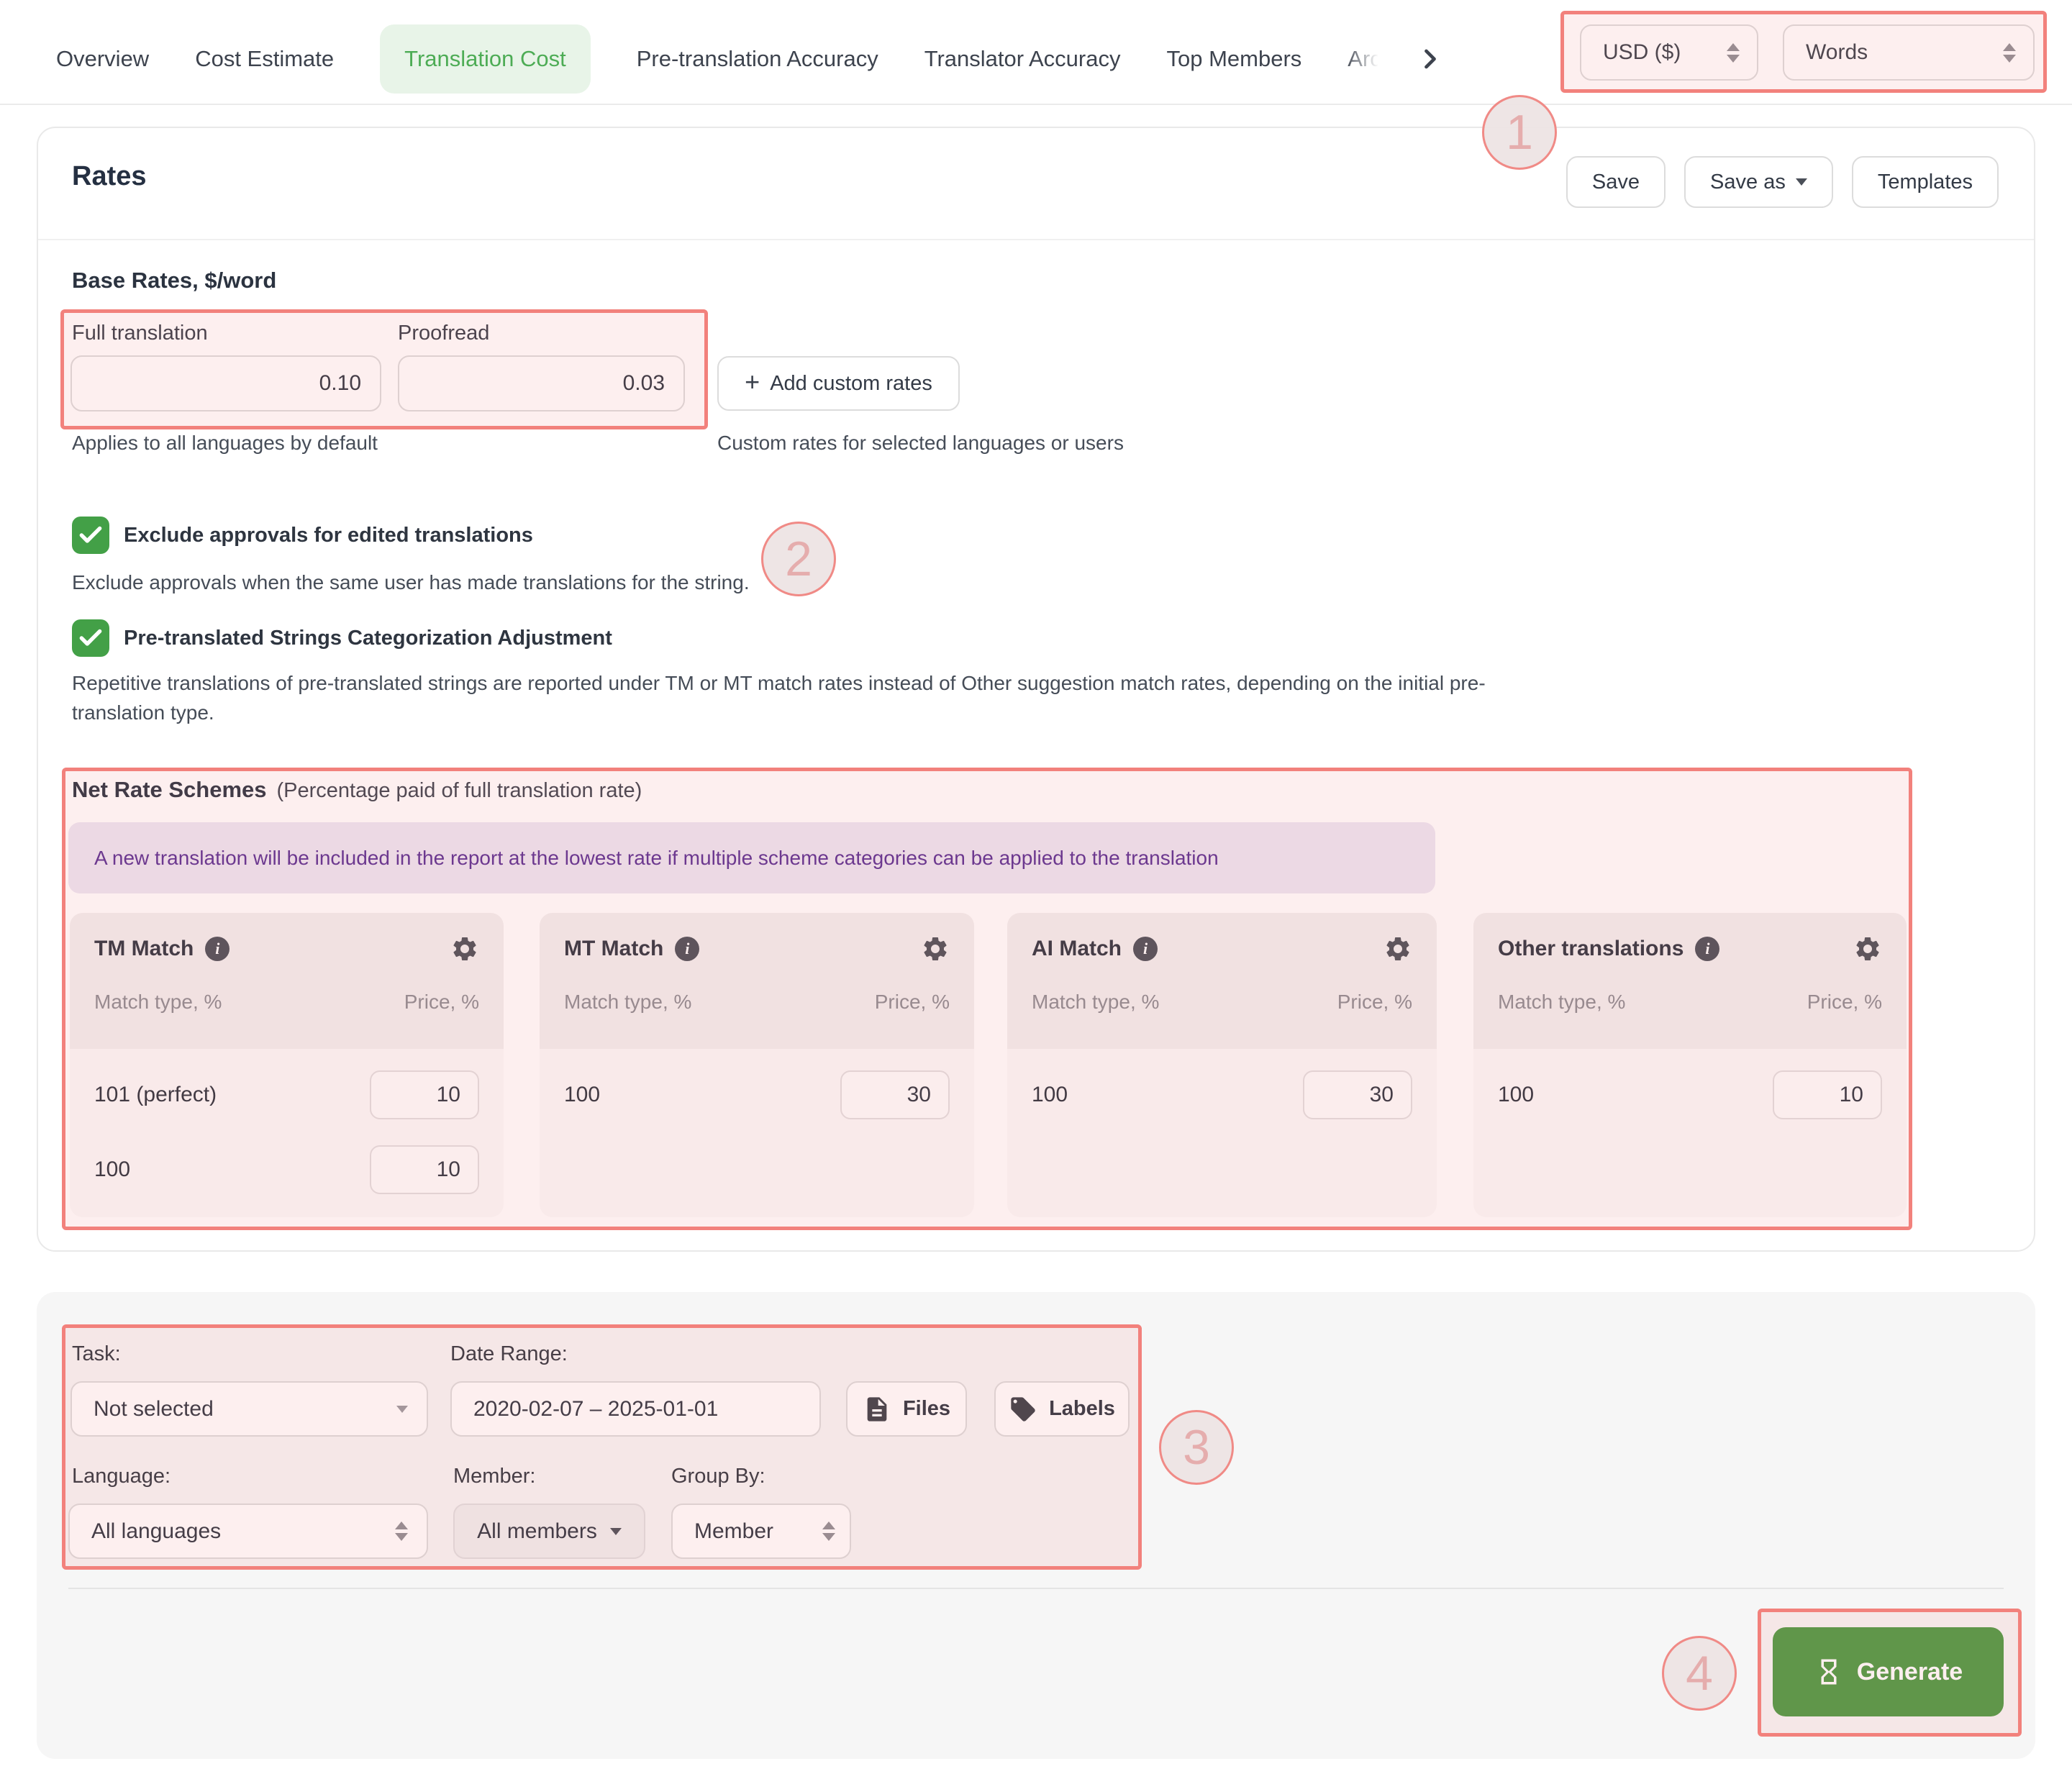 Image resolution: width=2072 pixels, height=1774 pixels. What do you see at coordinates (444, 333) in the screenshot?
I see `proofread-label: Proofread` at bounding box center [444, 333].